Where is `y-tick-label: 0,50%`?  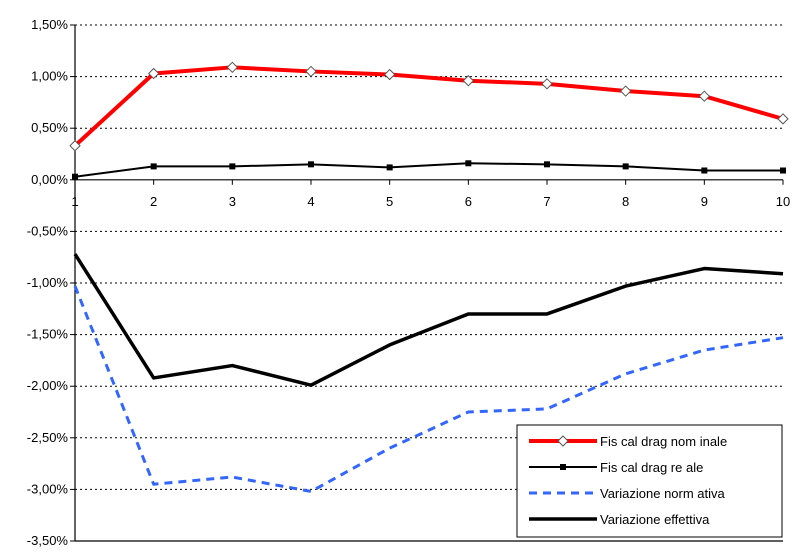
y-tick-label: 0,50% is located at coordinates (49, 127).